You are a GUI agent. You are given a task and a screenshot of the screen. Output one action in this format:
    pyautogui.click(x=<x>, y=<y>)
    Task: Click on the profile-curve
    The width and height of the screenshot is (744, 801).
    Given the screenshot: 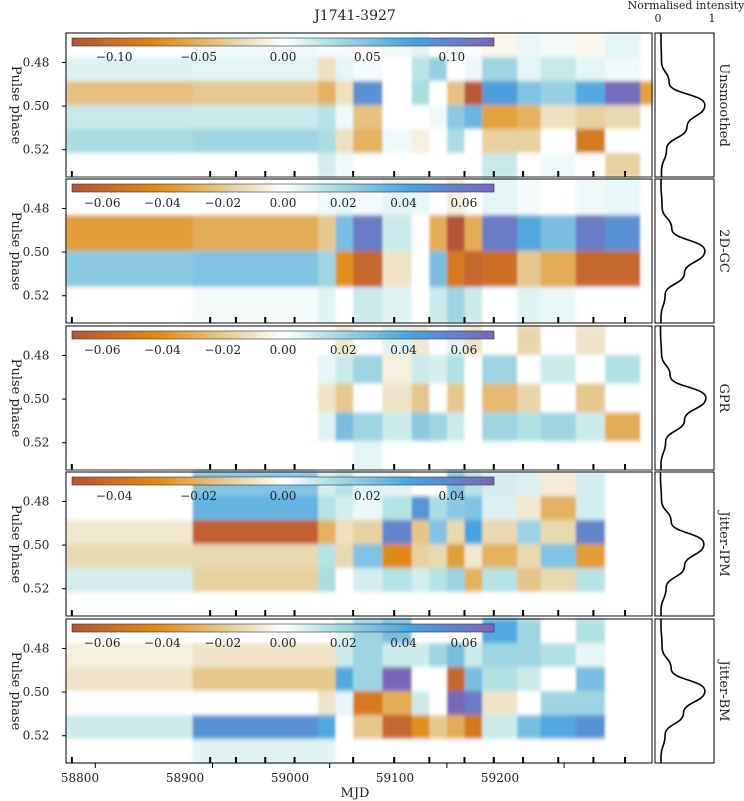 What is the action you would take?
    pyautogui.click(x=682, y=544)
    